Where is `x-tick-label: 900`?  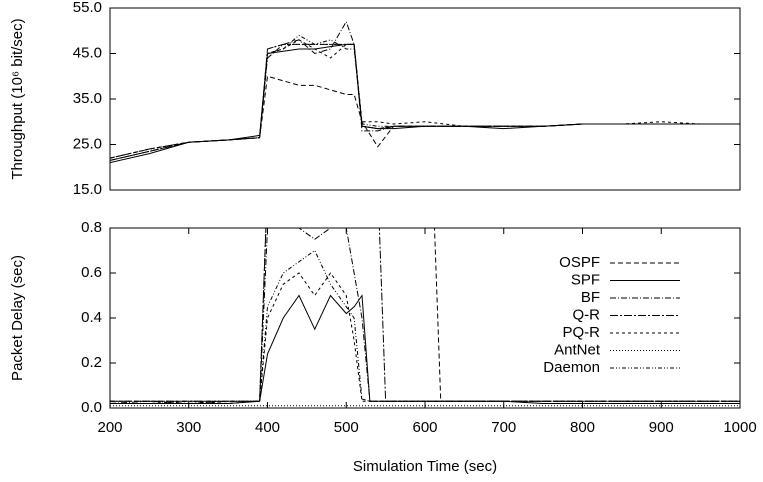 x-tick-label: 900 is located at coordinates (661, 427).